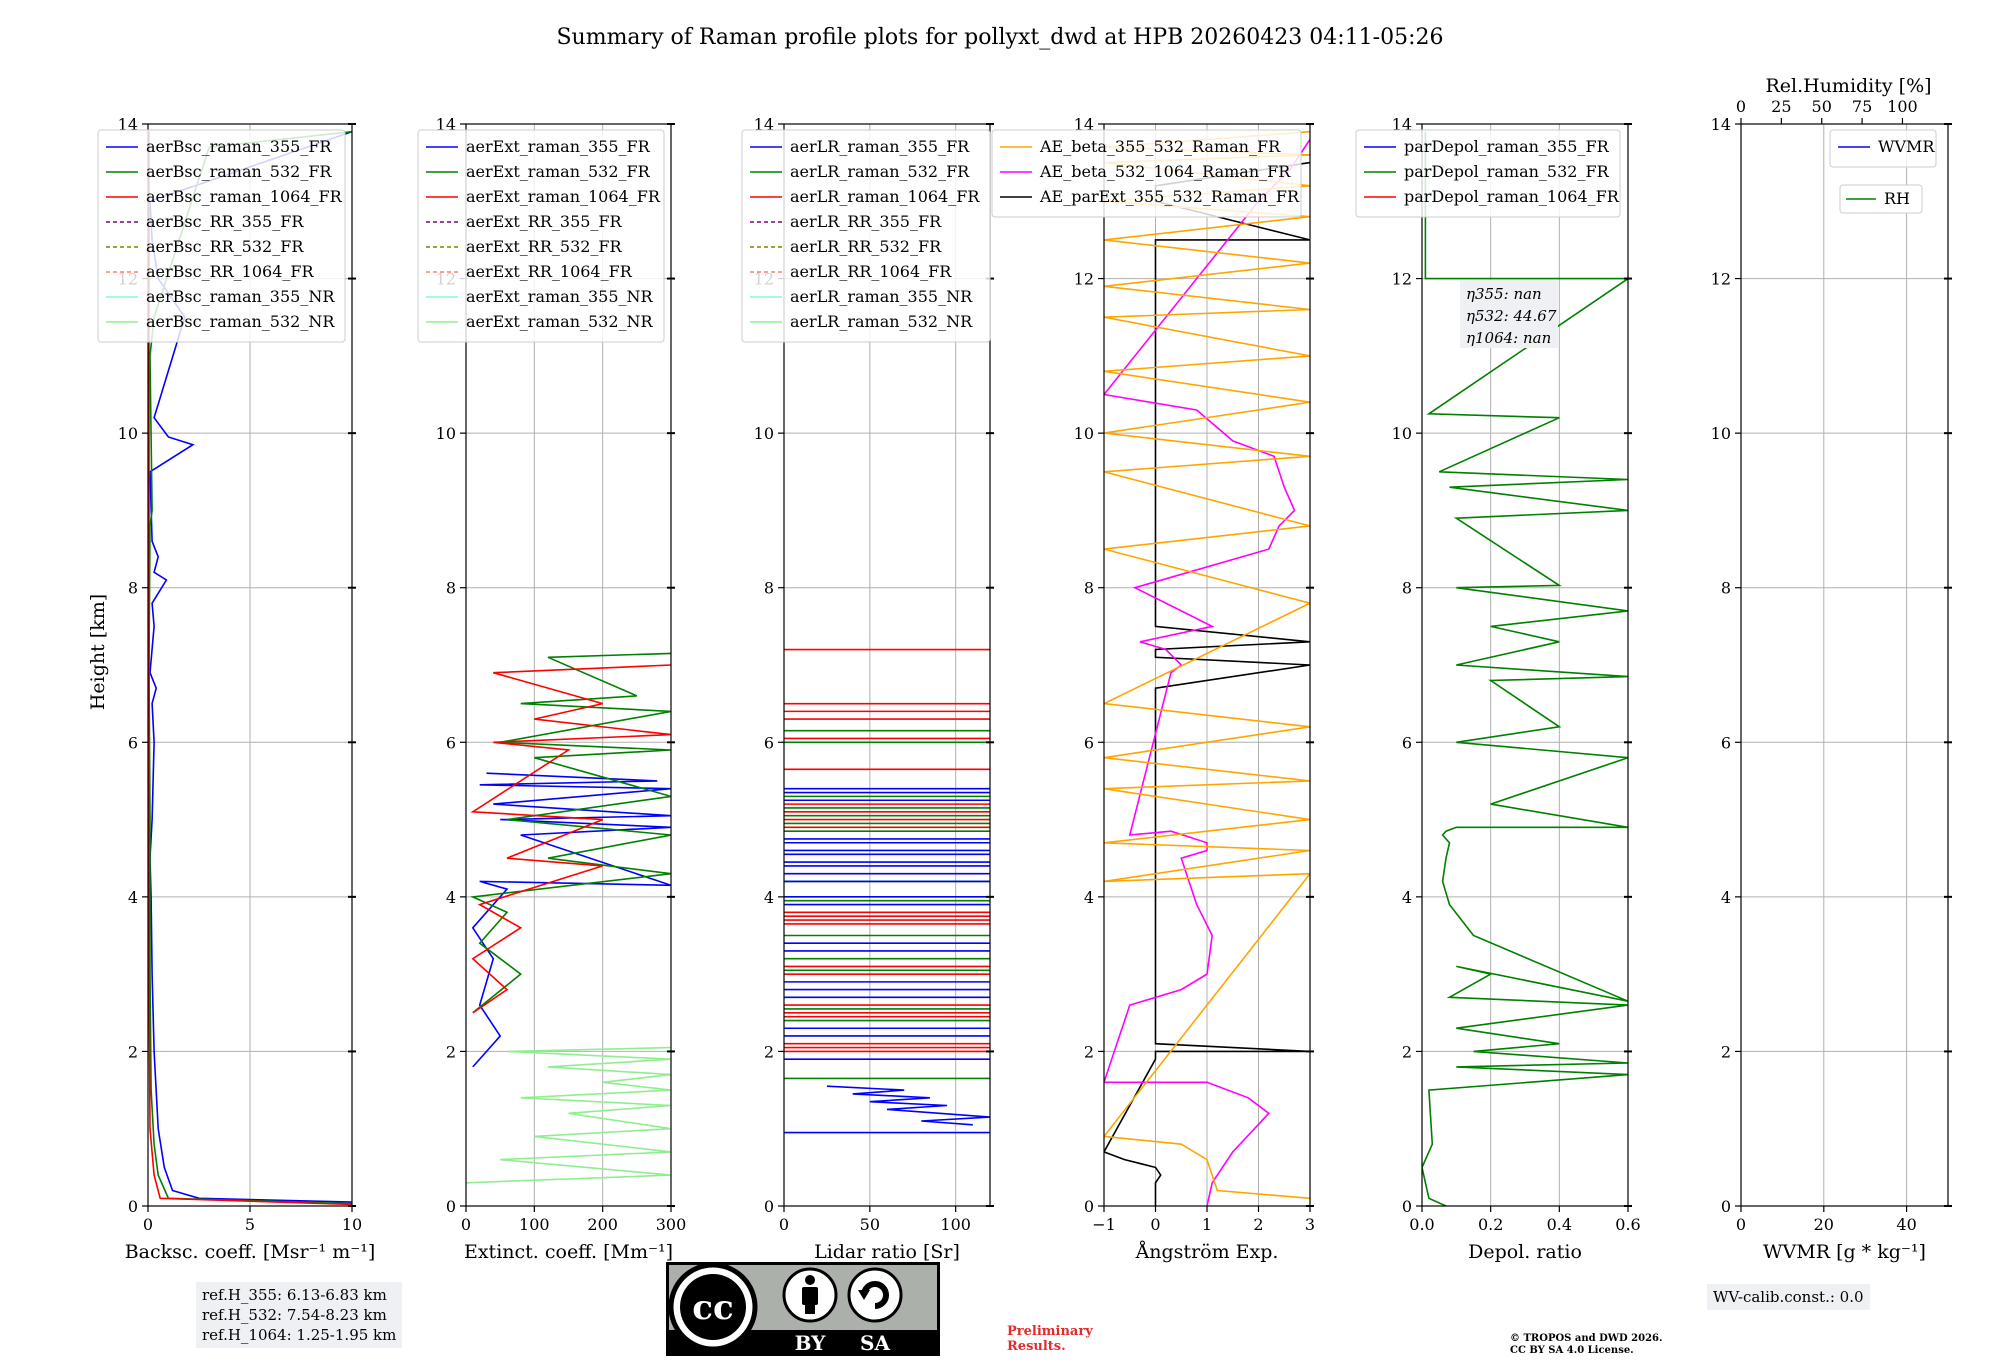 The image size is (2000, 1364). I want to click on legend-label: parDepol_raman_1064_FR, so click(1512, 196).